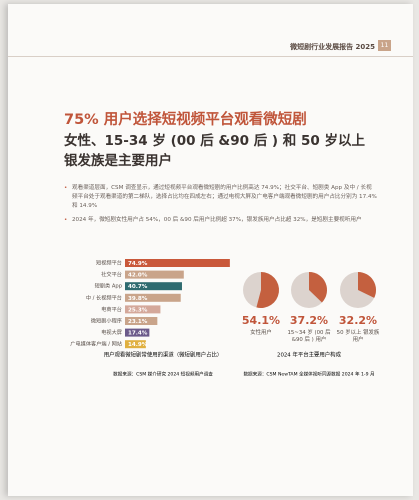  Describe the element at coordinates (138, 276) in the screenshot. I see `bar-value-label: 42.0%` at that location.